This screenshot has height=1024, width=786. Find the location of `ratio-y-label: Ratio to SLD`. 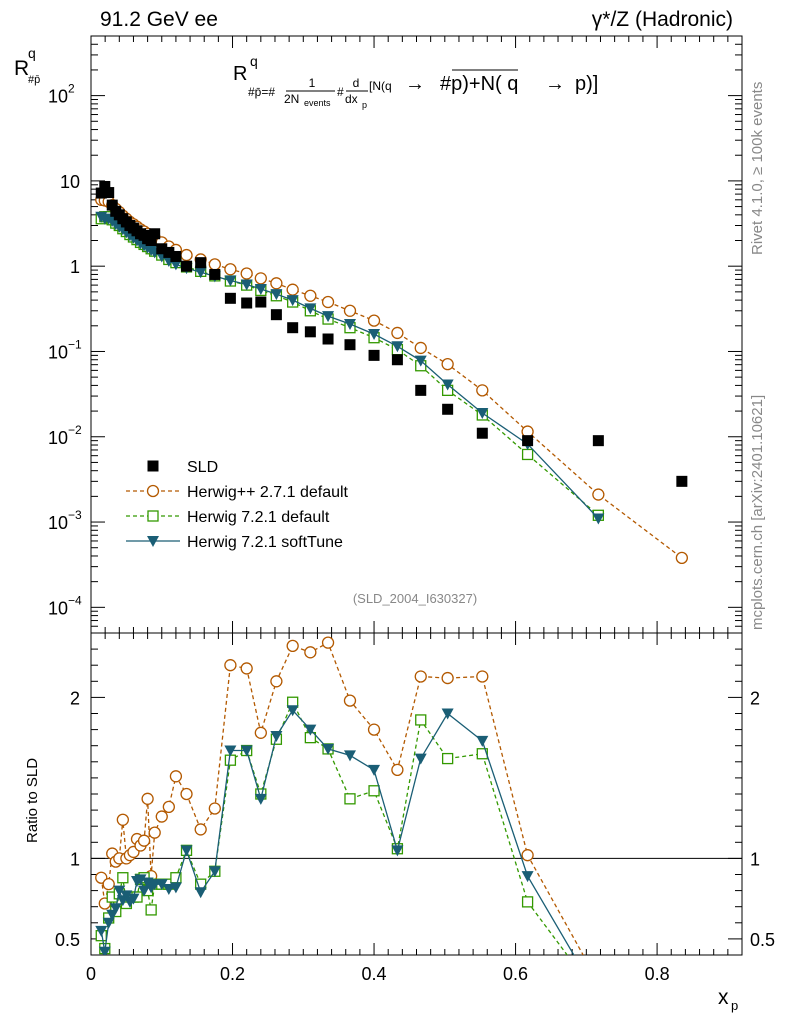

ratio-y-label: Ratio to SLD is located at coordinates (32, 800).